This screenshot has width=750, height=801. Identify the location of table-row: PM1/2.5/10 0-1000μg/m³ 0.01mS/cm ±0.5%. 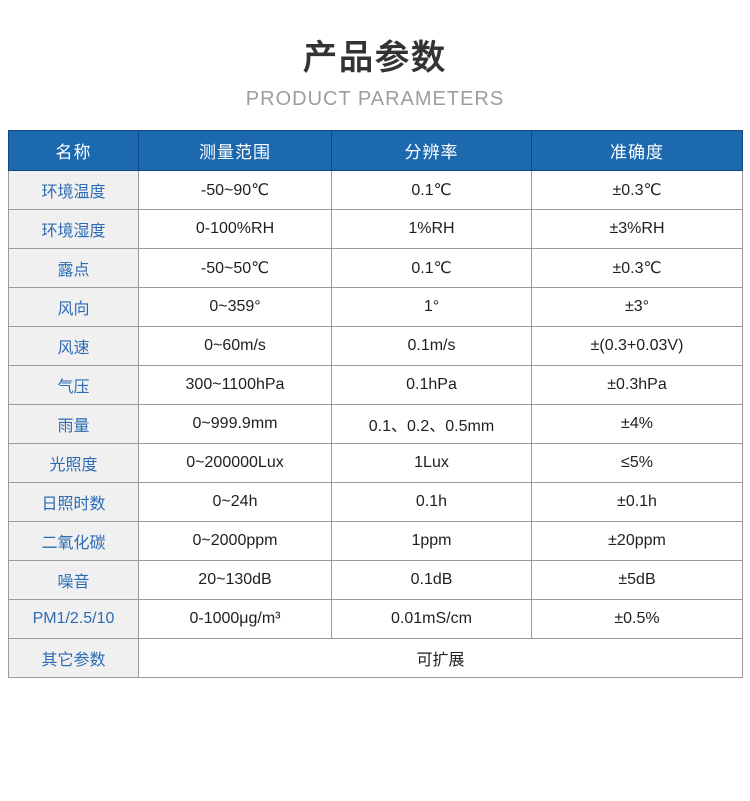
(375, 618).